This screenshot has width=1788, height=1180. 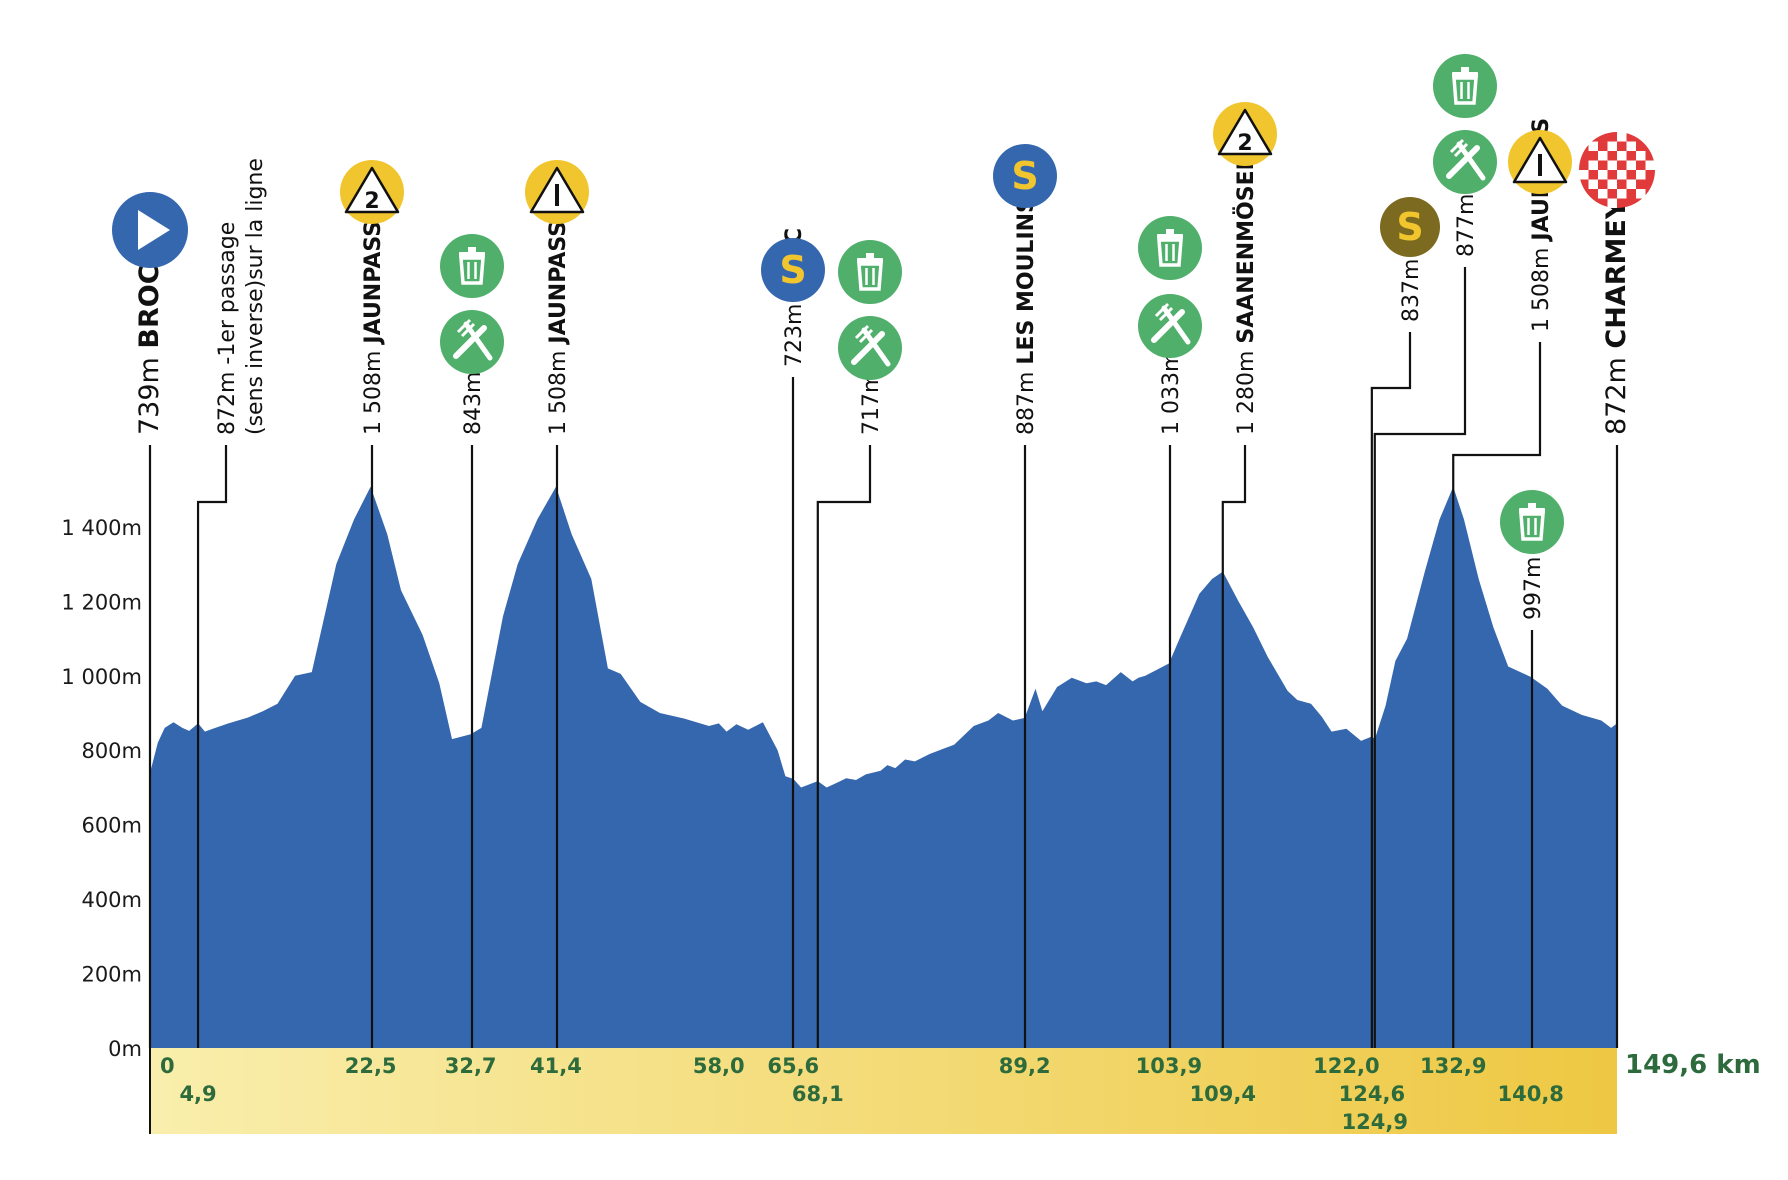 What do you see at coordinates (111, 826) in the screenshot?
I see `y-tick-label: 600m` at bounding box center [111, 826].